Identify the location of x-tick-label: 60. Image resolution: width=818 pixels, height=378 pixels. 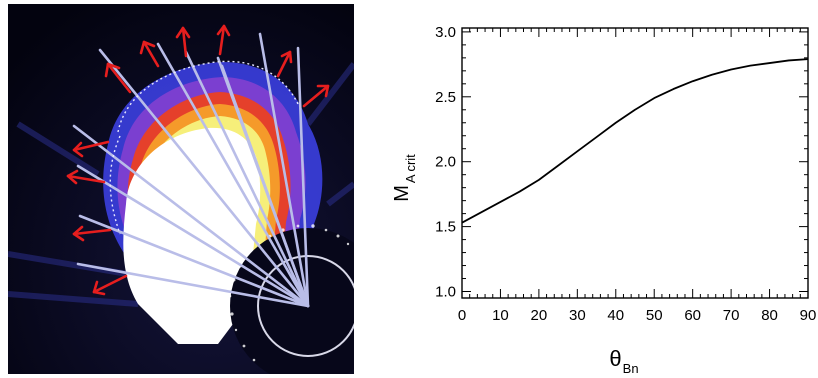
(692, 315).